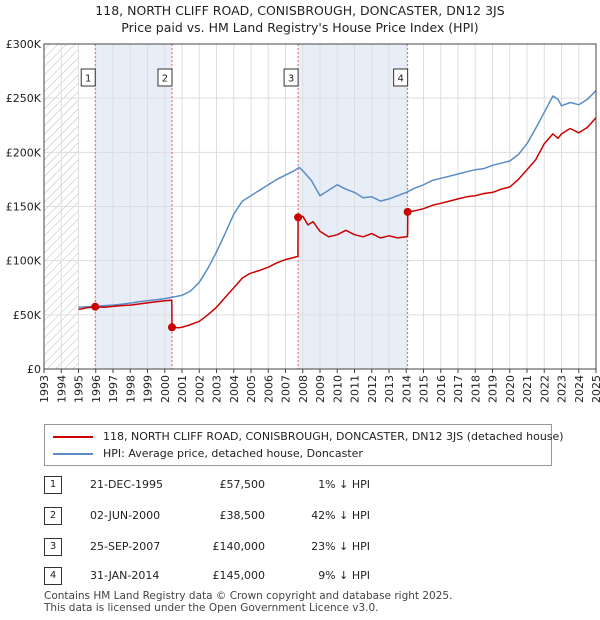  I want to click on x-tick-label: 2002, so click(199, 389).